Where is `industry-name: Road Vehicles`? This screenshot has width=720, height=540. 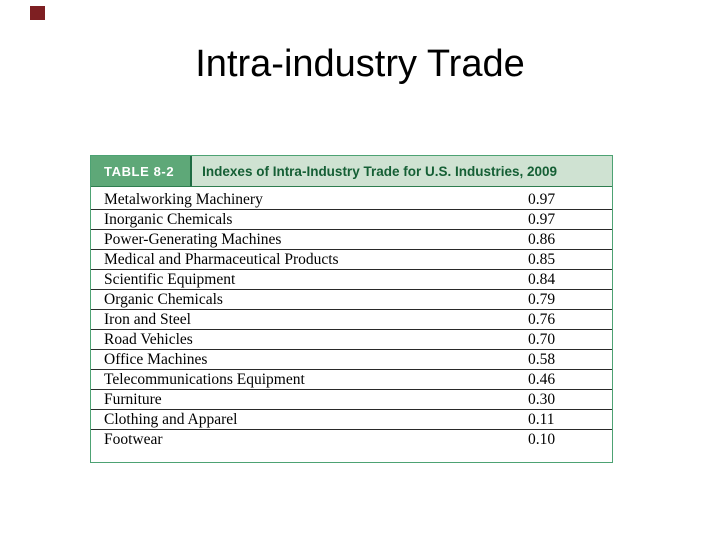 industry-name: Road Vehicles is located at coordinates (148, 339).